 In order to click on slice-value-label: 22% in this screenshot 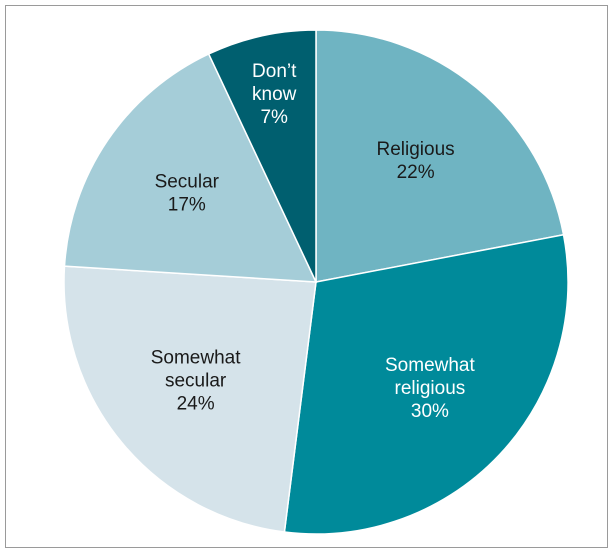, I will do `click(416, 172)`.